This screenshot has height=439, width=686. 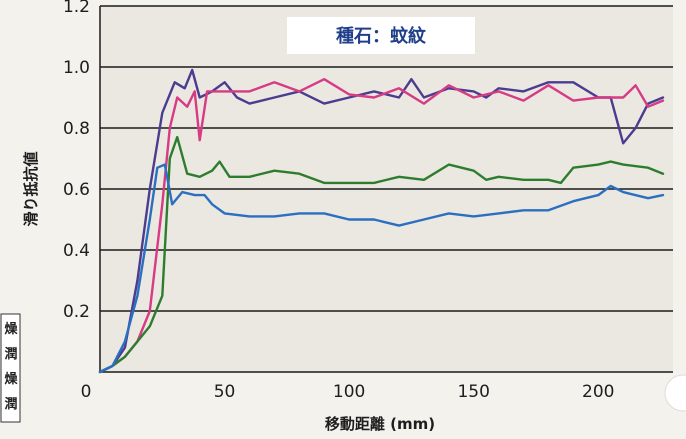 What do you see at coordinates (10, 368) in the screenshot?
I see `legend-box` at bounding box center [10, 368].